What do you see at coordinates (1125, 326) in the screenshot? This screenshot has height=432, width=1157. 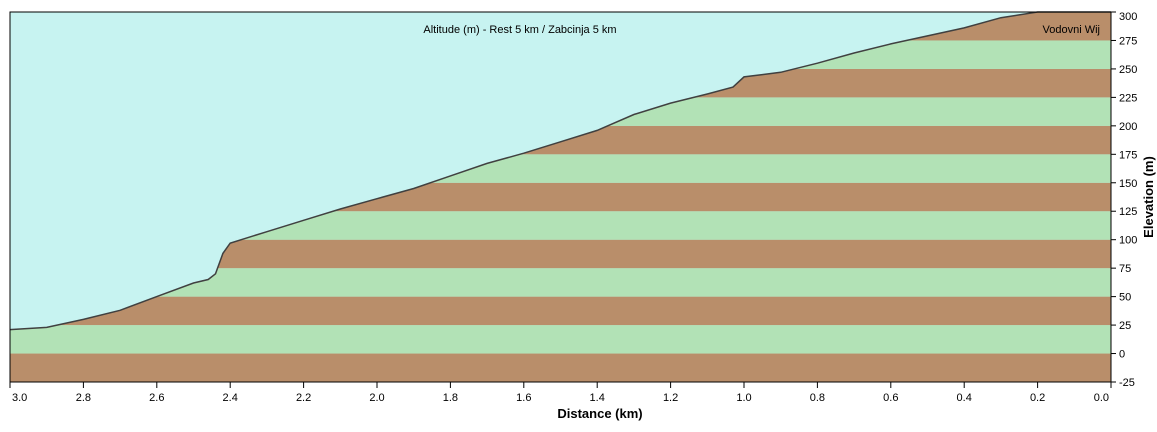 I see `y-tick-label: 25` at bounding box center [1125, 326].